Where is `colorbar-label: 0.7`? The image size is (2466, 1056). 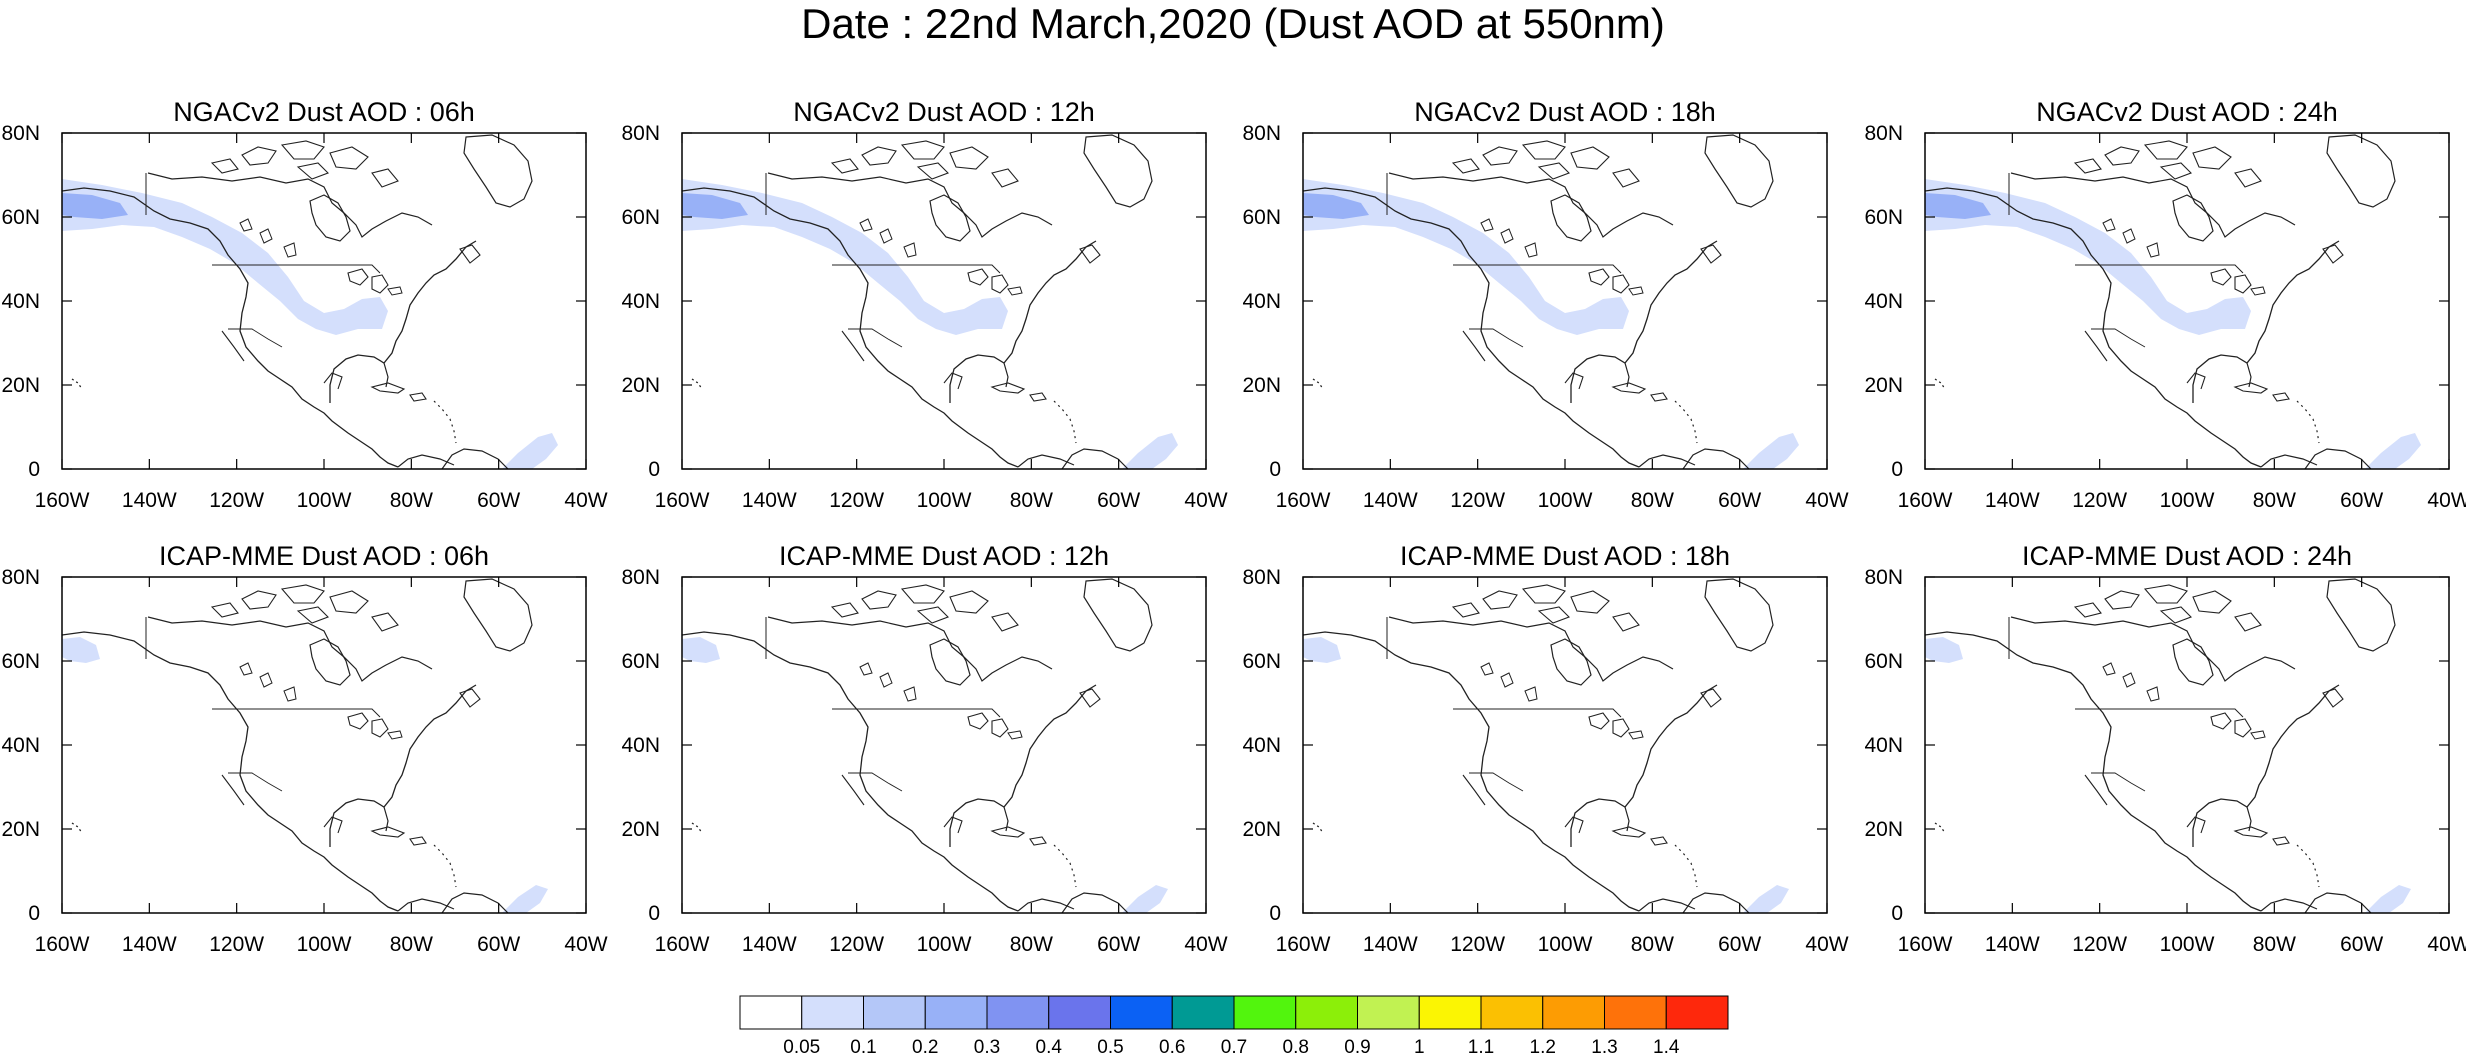
colorbar-label: 0.7 is located at coordinates (1234, 1046).